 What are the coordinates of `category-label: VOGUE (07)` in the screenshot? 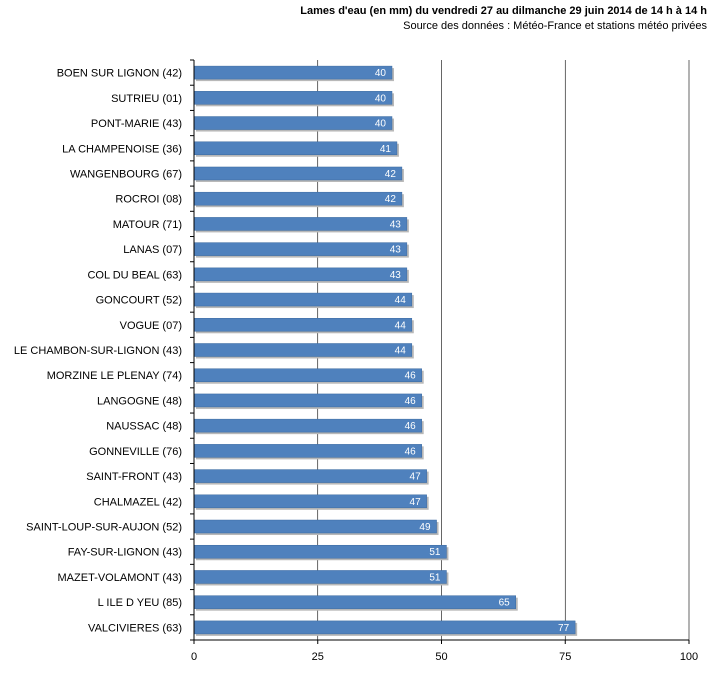 It's located at (151, 326).